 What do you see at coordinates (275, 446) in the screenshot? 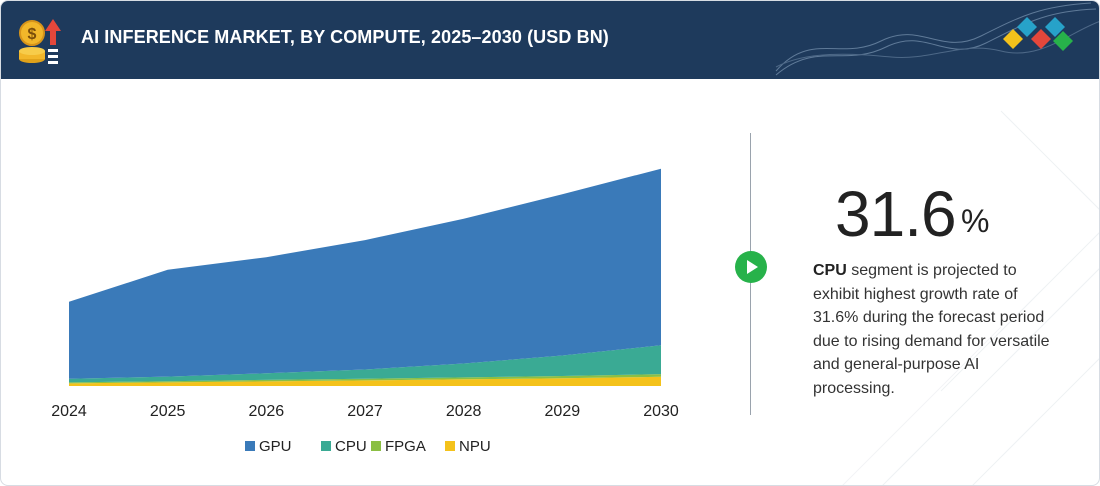
I see `legend-label: GPU` at bounding box center [275, 446].